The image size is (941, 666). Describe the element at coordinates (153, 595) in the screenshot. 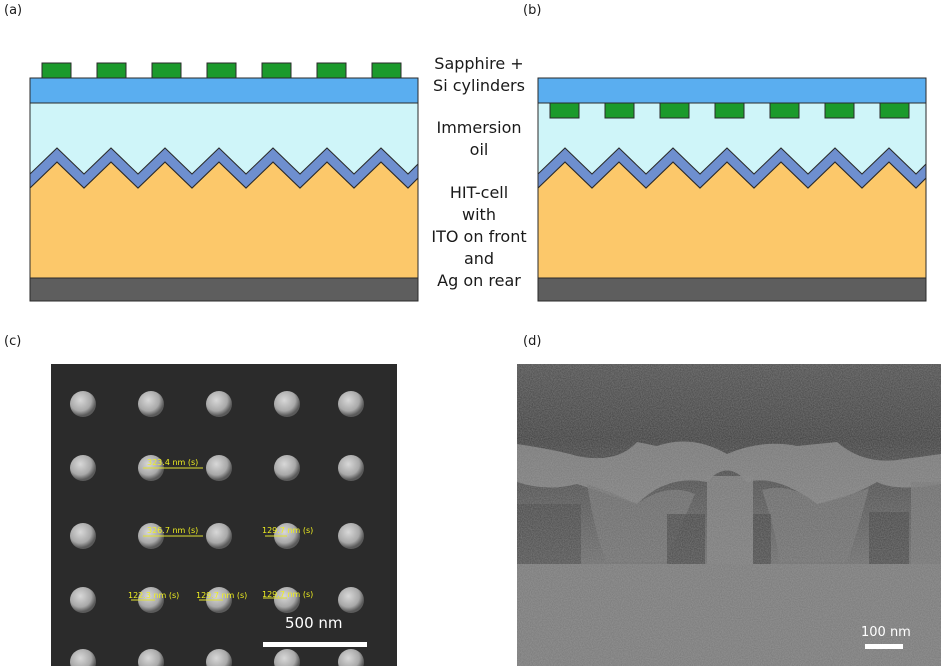

I see `measurement-label: 122.3 nm (s)` at that location.